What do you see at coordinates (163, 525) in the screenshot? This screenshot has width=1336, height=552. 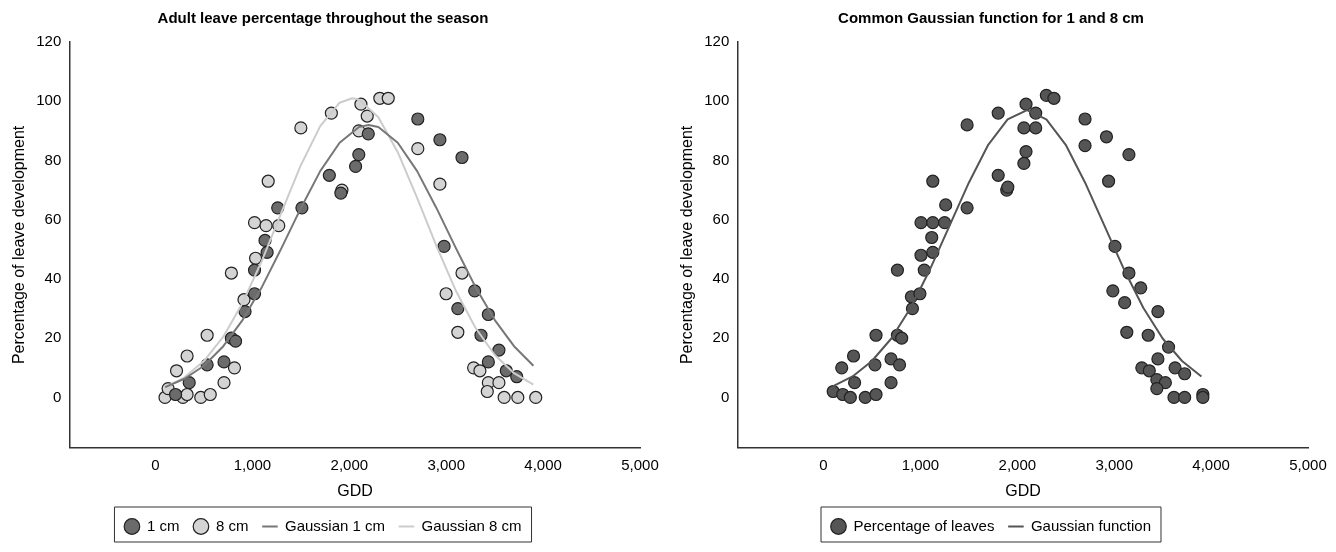 I see `legend-label: 1 cm` at bounding box center [163, 525].